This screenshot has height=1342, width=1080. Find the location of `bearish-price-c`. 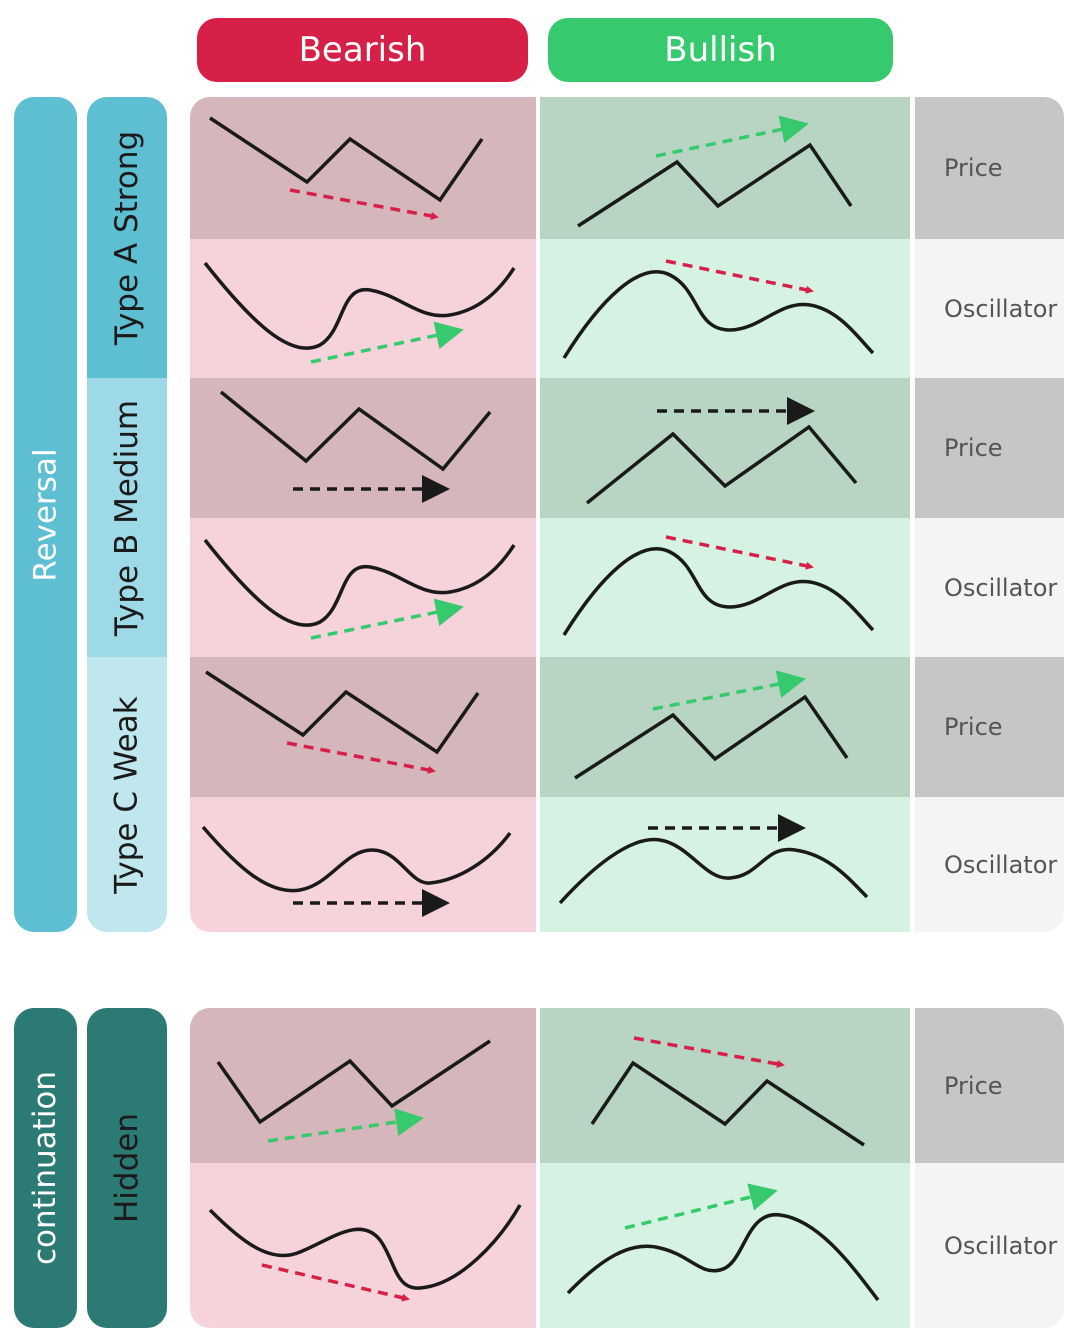

bearish-price-c is located at coordinates (363, 727).